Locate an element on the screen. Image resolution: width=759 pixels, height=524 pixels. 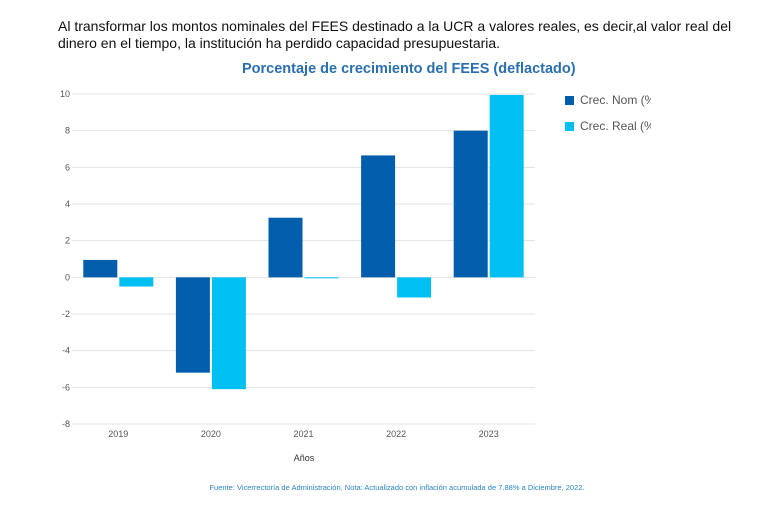
y-tick-label: 8 is located at coordinates (67, 131).